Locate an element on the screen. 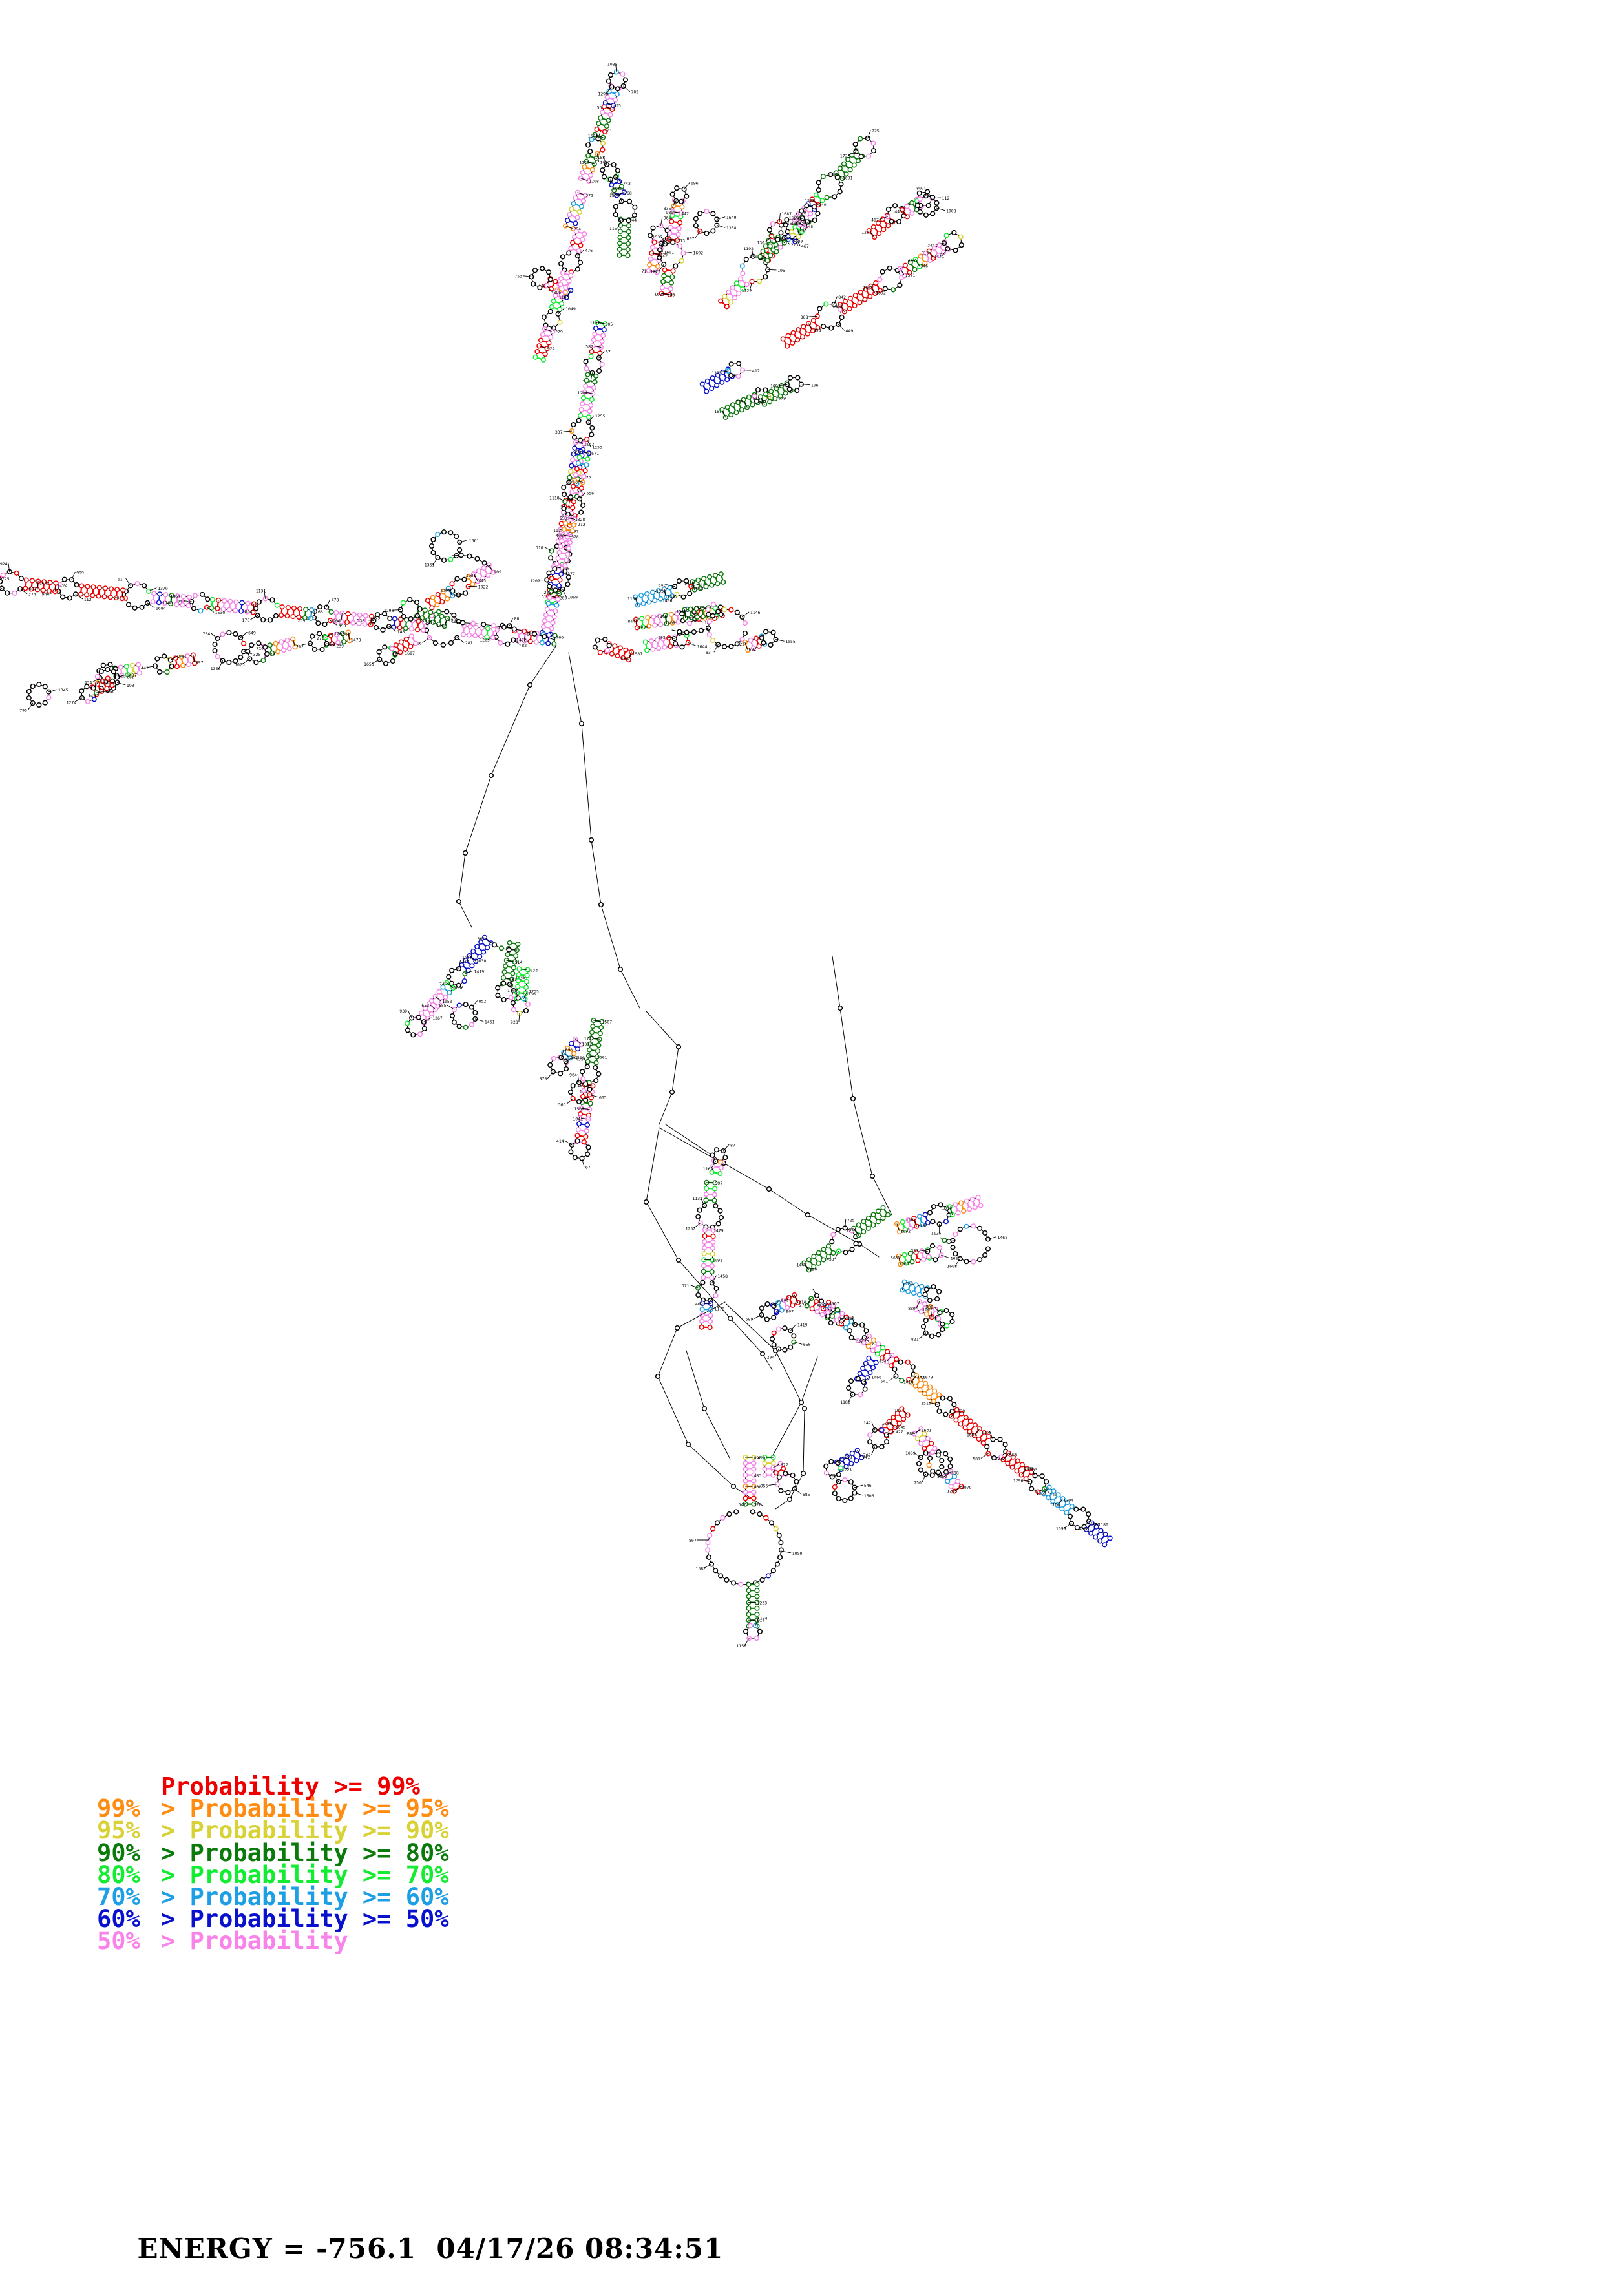 The width and height of the screenshot is (1602, 2296). svg-text: 1225 is located at coordinates (656, 271).